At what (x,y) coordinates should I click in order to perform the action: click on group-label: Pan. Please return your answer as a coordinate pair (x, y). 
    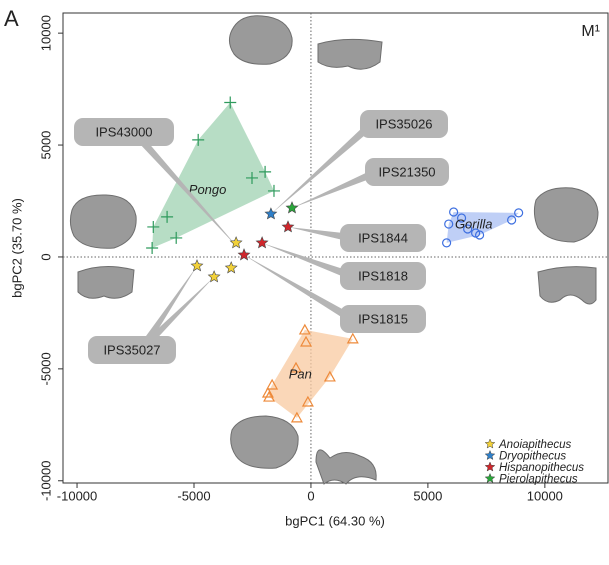
    Looking at the image, I should click on (300, 373).